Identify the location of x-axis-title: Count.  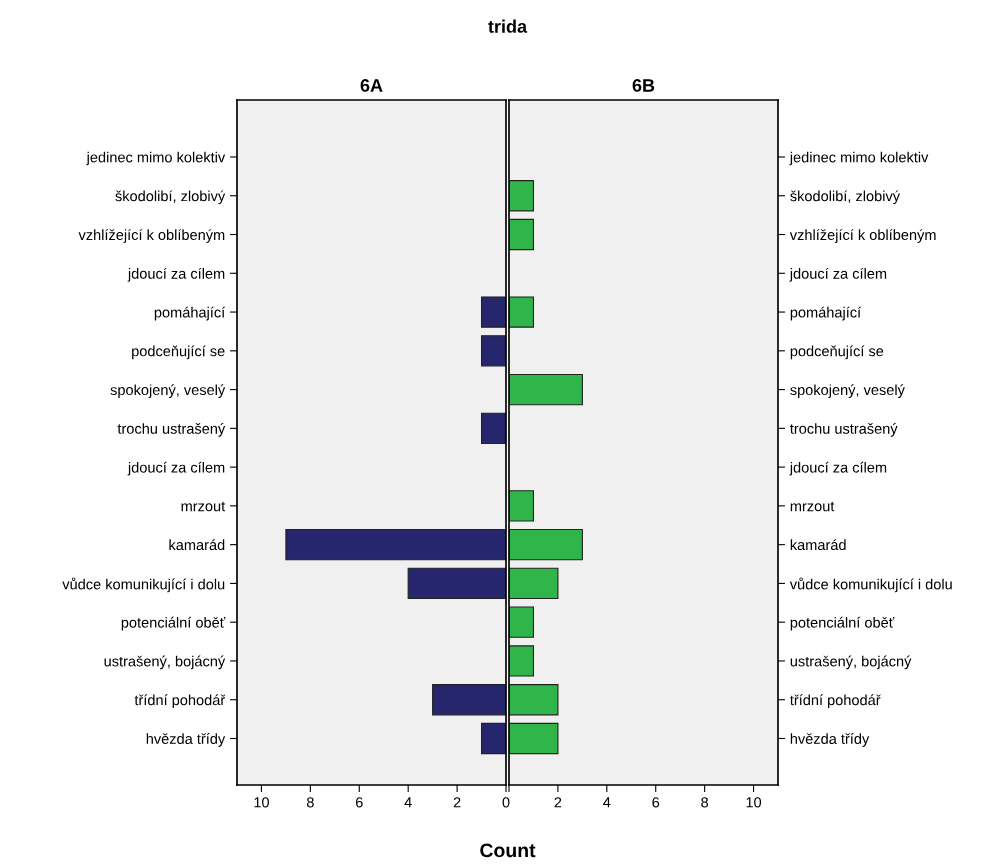
(508, 850).